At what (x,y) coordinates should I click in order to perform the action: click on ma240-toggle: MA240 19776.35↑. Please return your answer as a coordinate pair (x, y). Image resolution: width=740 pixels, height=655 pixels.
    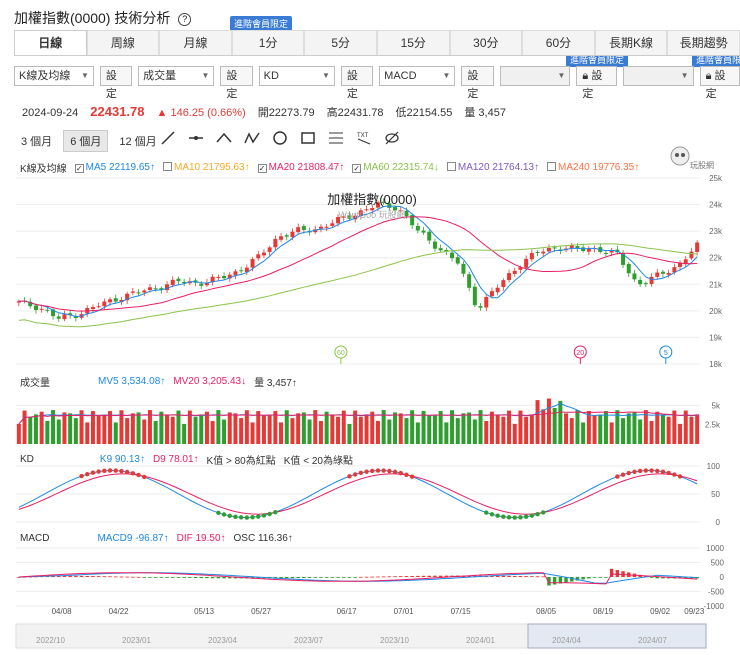
    Looking at the image, I should click on (593, 167).